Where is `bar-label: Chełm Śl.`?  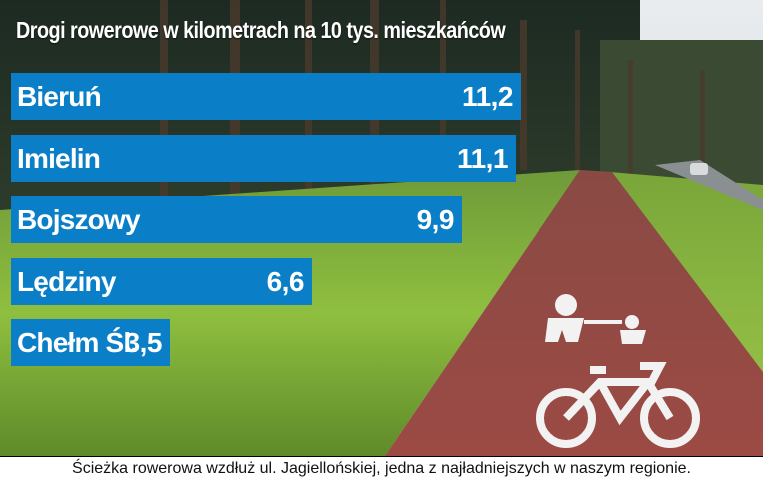 bar-label: Chełm Śl. is located at coordinates (77, 342).